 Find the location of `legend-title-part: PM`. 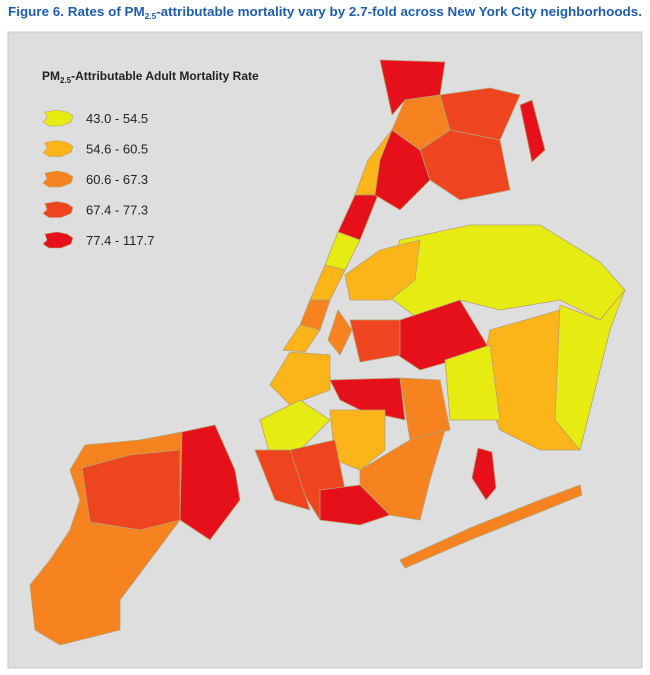

legend-title-part: PM is located at coordinates (51, 76).